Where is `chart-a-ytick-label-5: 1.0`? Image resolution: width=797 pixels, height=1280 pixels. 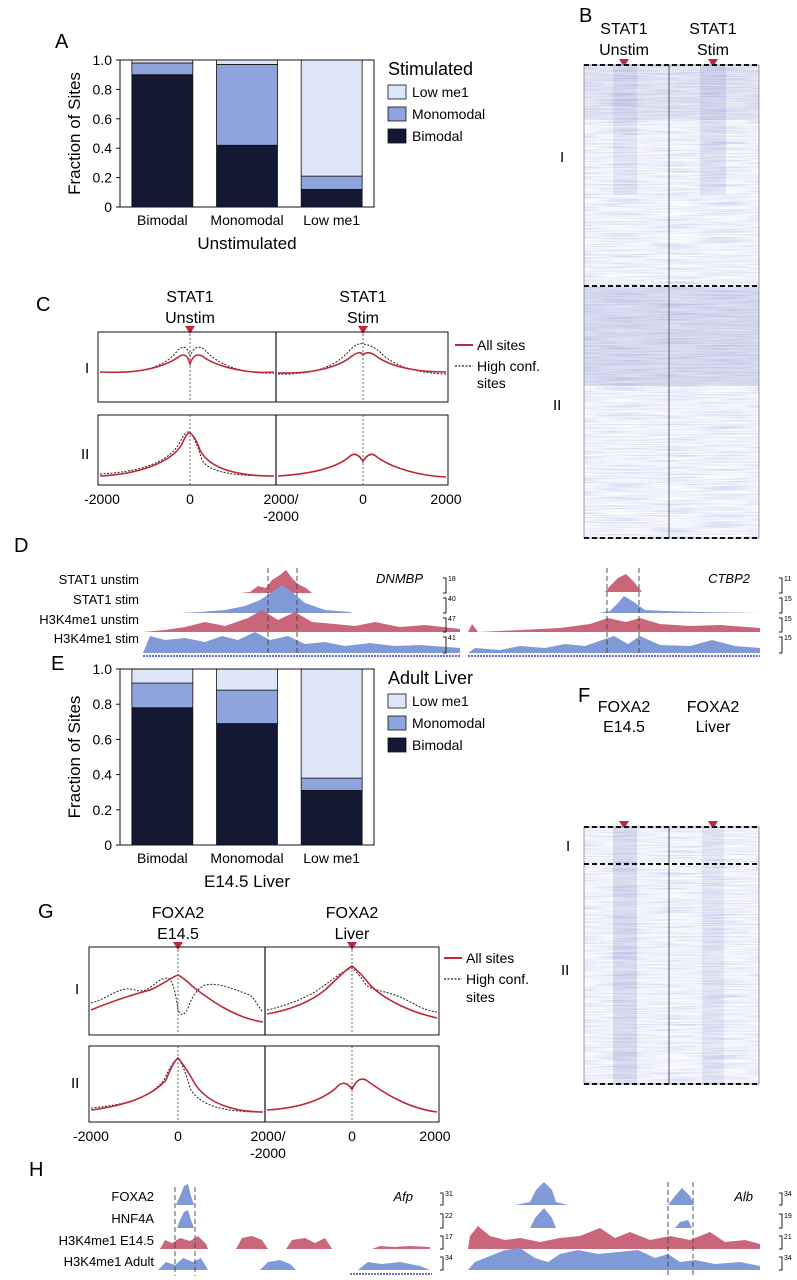 chart-a-ytick-label-5: 1.0 is located at coordinates (103, 60).